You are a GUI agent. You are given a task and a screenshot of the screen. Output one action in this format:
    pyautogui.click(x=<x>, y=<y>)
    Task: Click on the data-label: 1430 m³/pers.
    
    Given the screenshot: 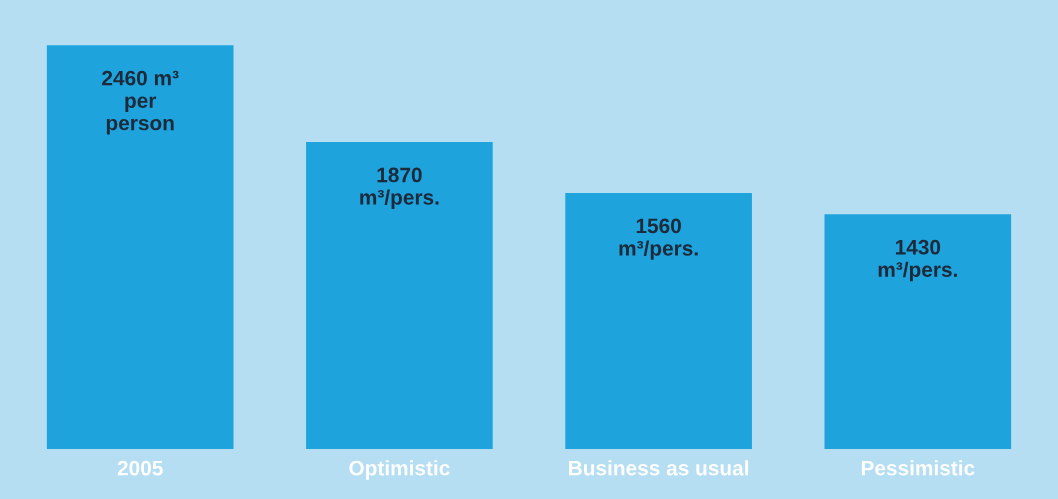 What is the action you would take?
    pyautogui.click(x=917, y=260)
    